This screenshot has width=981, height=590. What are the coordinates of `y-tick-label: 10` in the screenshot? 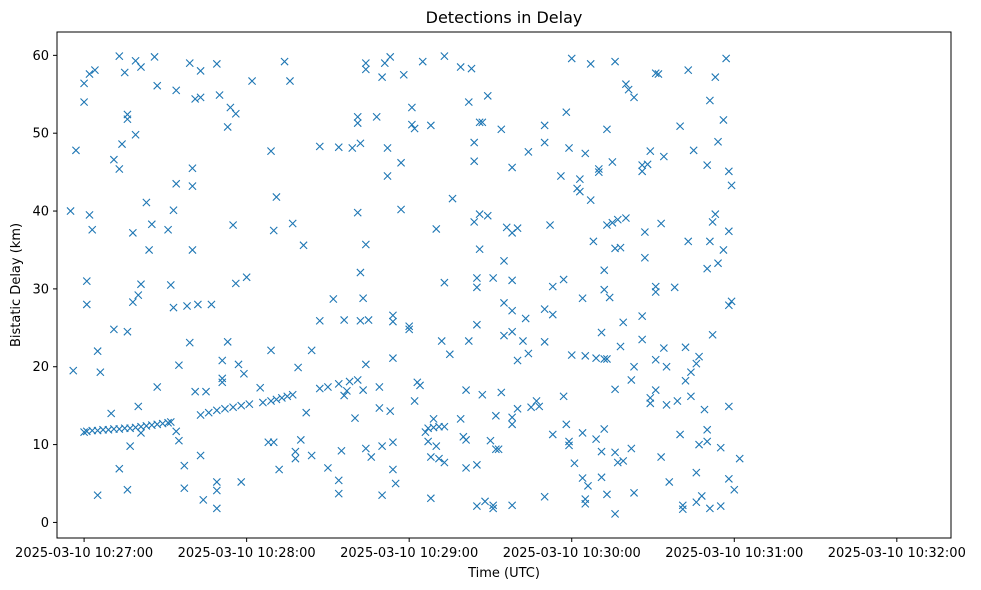 It's located at (40, 445).